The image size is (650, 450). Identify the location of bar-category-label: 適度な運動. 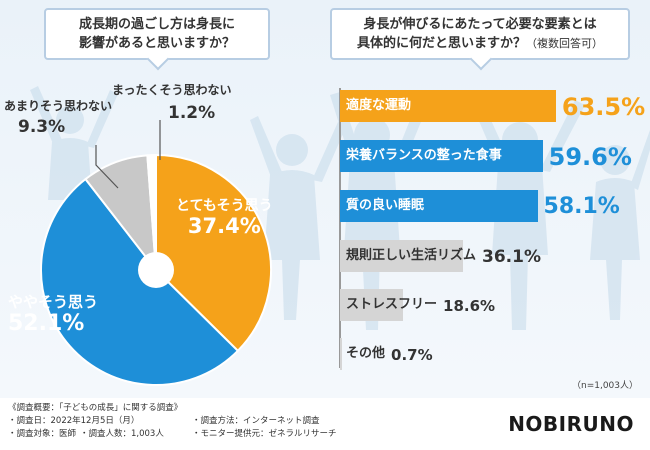
(379, 105).